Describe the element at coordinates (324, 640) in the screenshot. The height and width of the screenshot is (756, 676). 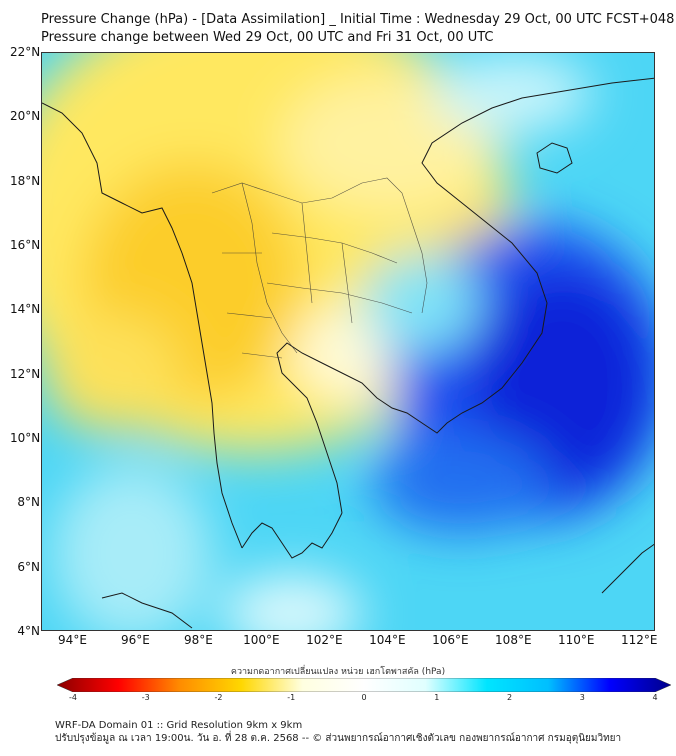
I see `lon-tick-label: 102°E` at that location.